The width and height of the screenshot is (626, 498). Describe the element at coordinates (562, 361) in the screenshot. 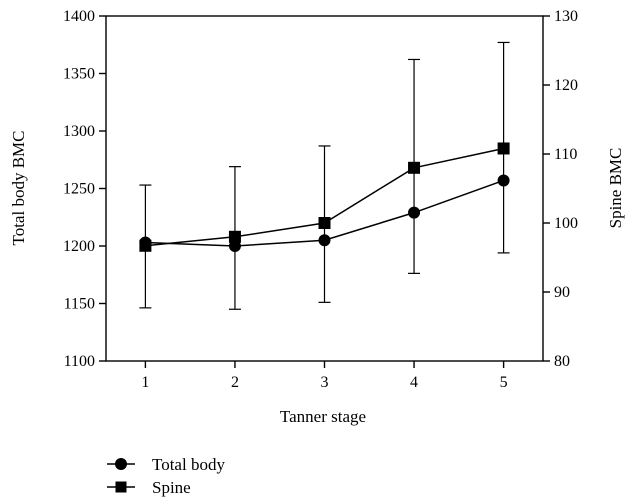

I see `y-right-tick-label: 80` at that location.